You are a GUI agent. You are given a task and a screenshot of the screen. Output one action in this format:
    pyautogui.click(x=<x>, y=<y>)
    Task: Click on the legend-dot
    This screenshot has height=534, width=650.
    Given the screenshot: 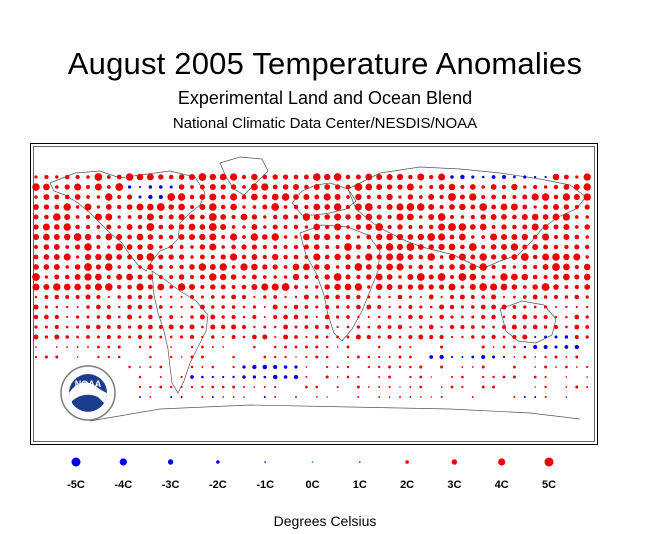 What is the action you would take?
    pyautogui.click(x=76, y=462)
    